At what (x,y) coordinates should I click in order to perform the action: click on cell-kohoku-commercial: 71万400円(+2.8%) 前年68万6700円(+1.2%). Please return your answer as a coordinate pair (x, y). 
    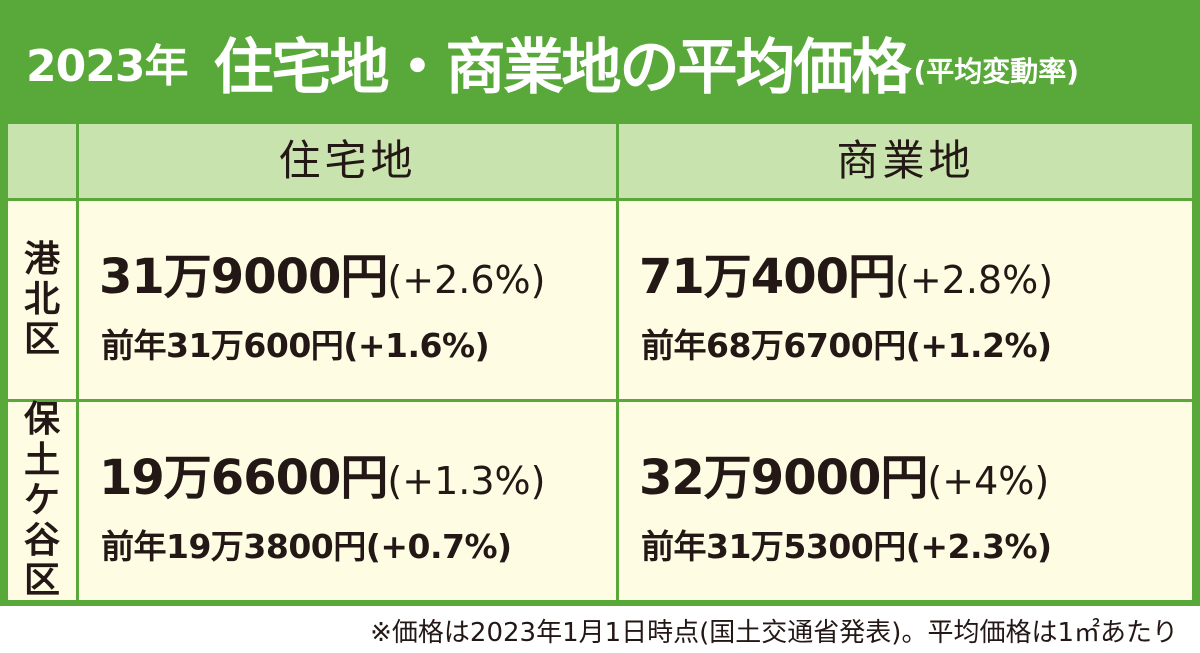
    Looking at the image, I should click on (905, 300).